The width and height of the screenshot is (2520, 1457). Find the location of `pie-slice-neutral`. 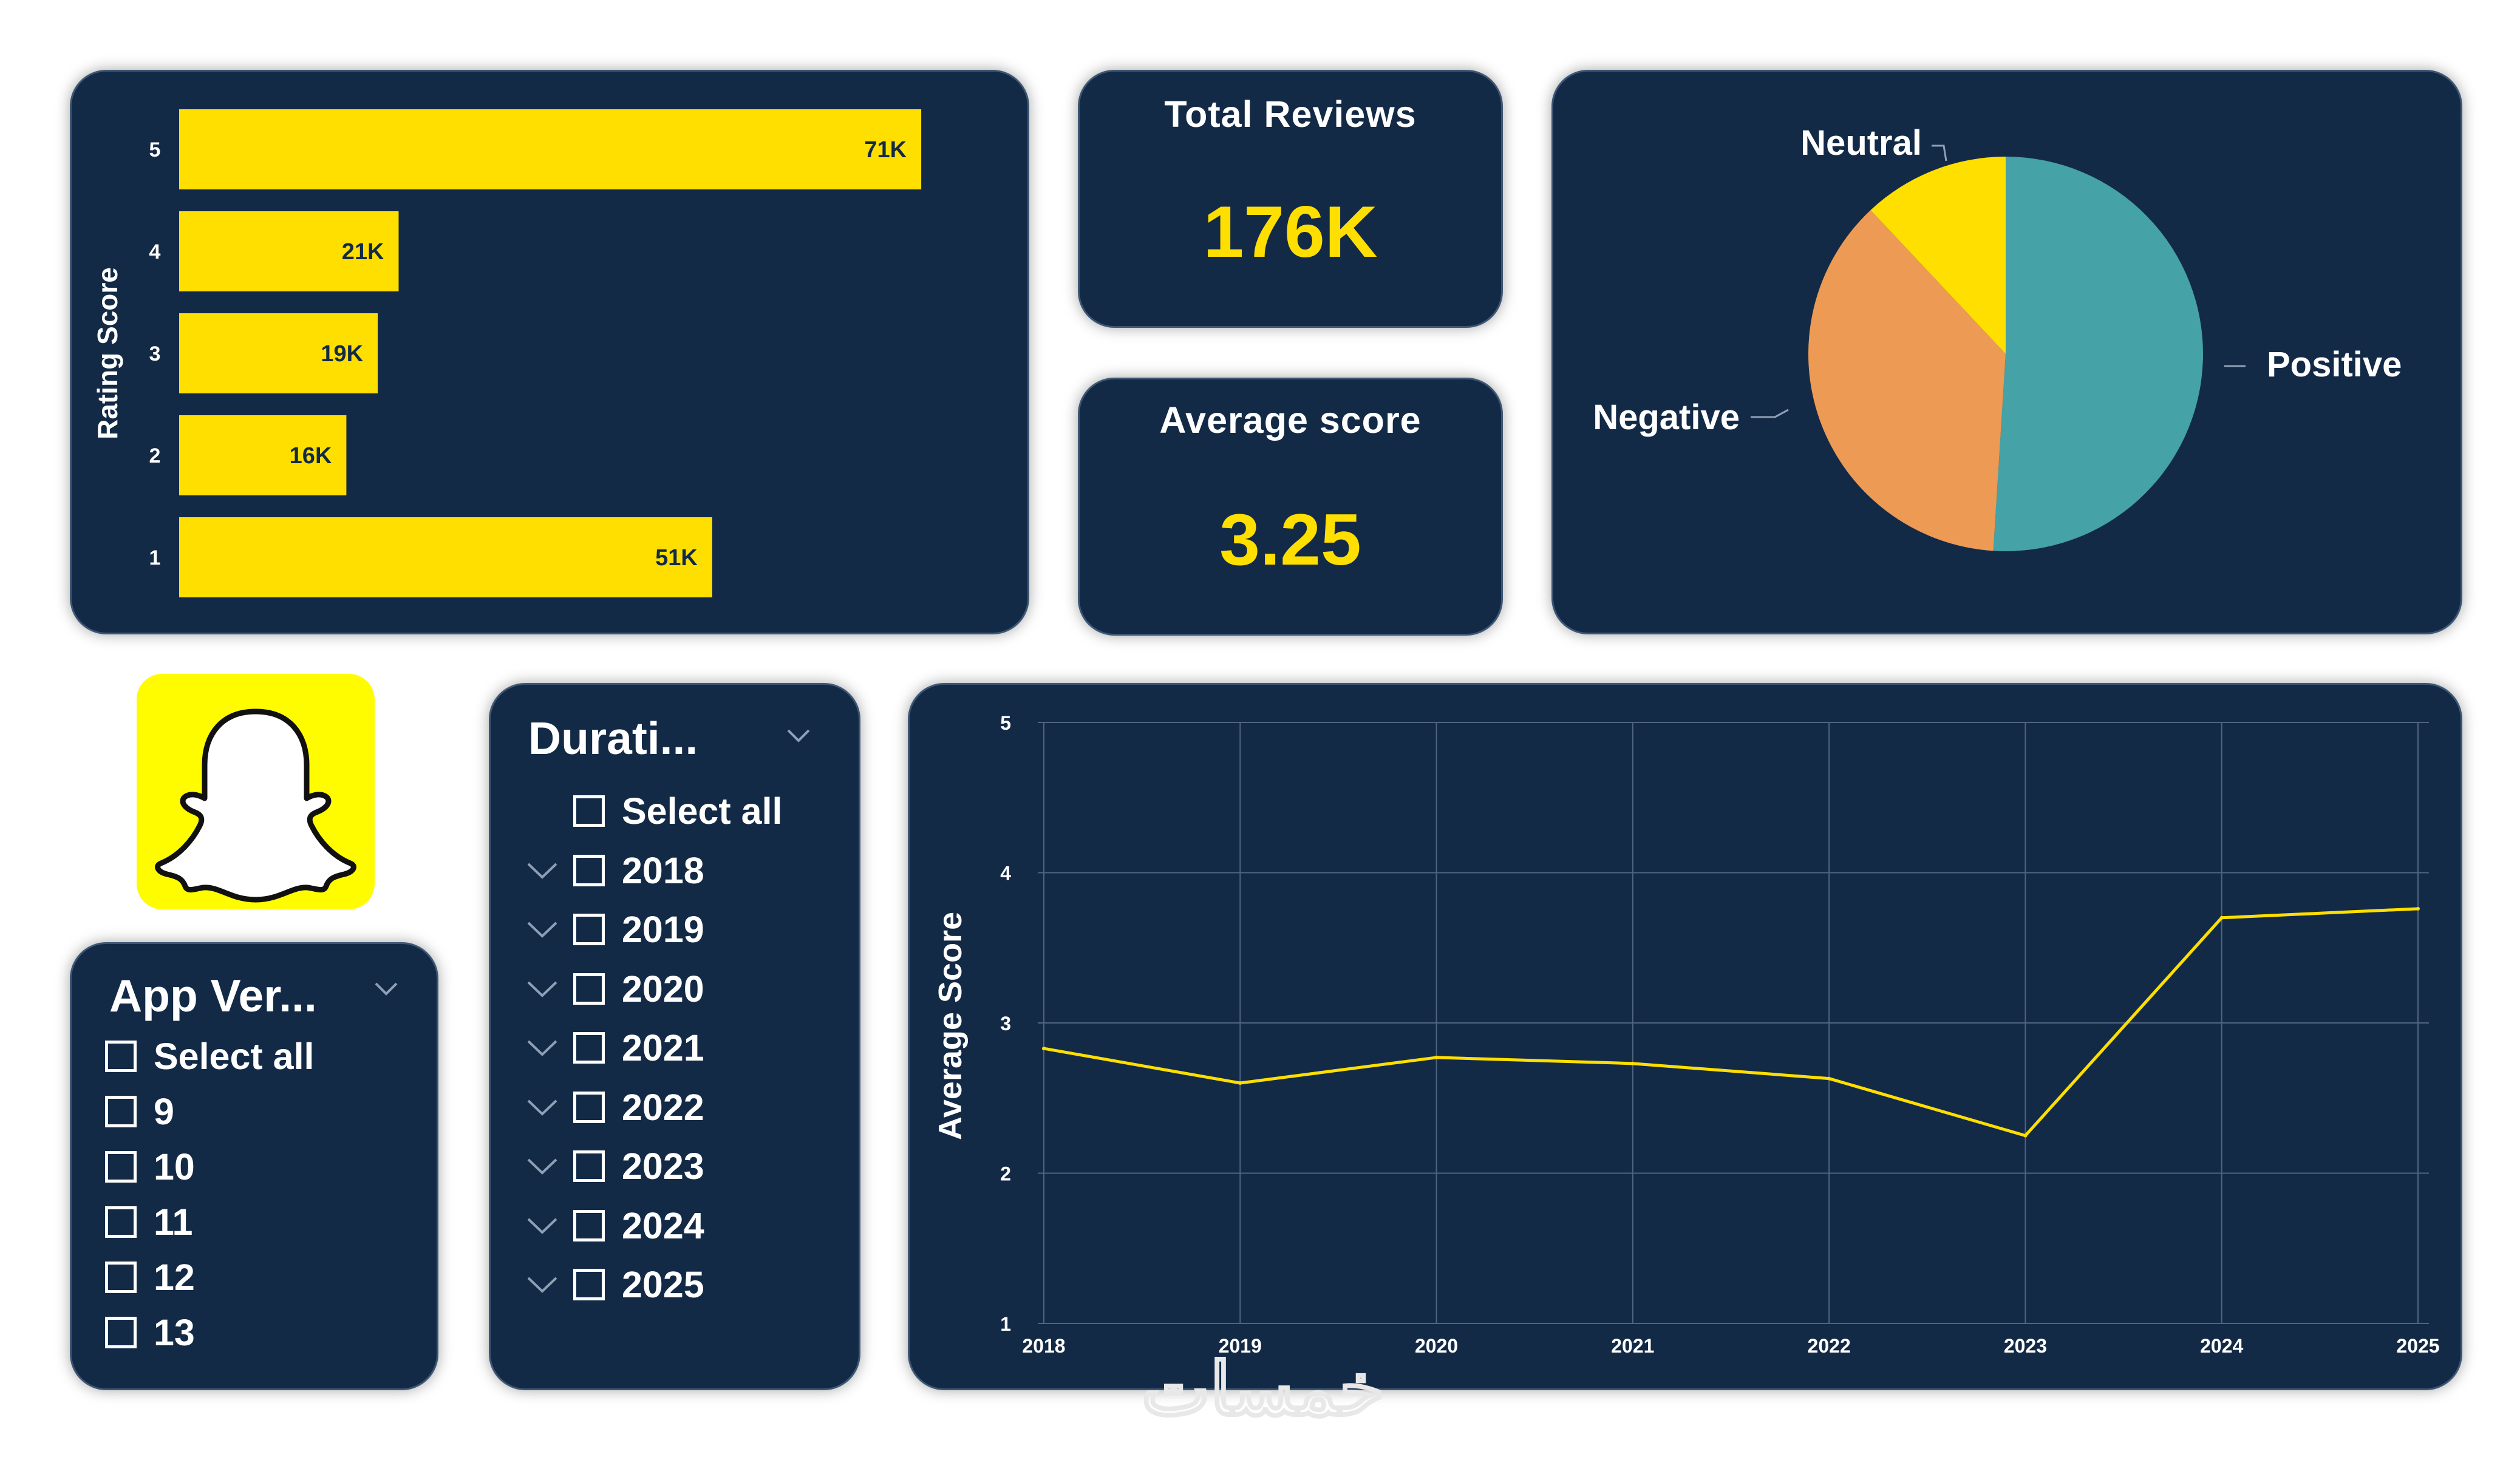

pie-slice-neutral is located at coordinates (1938, 255).